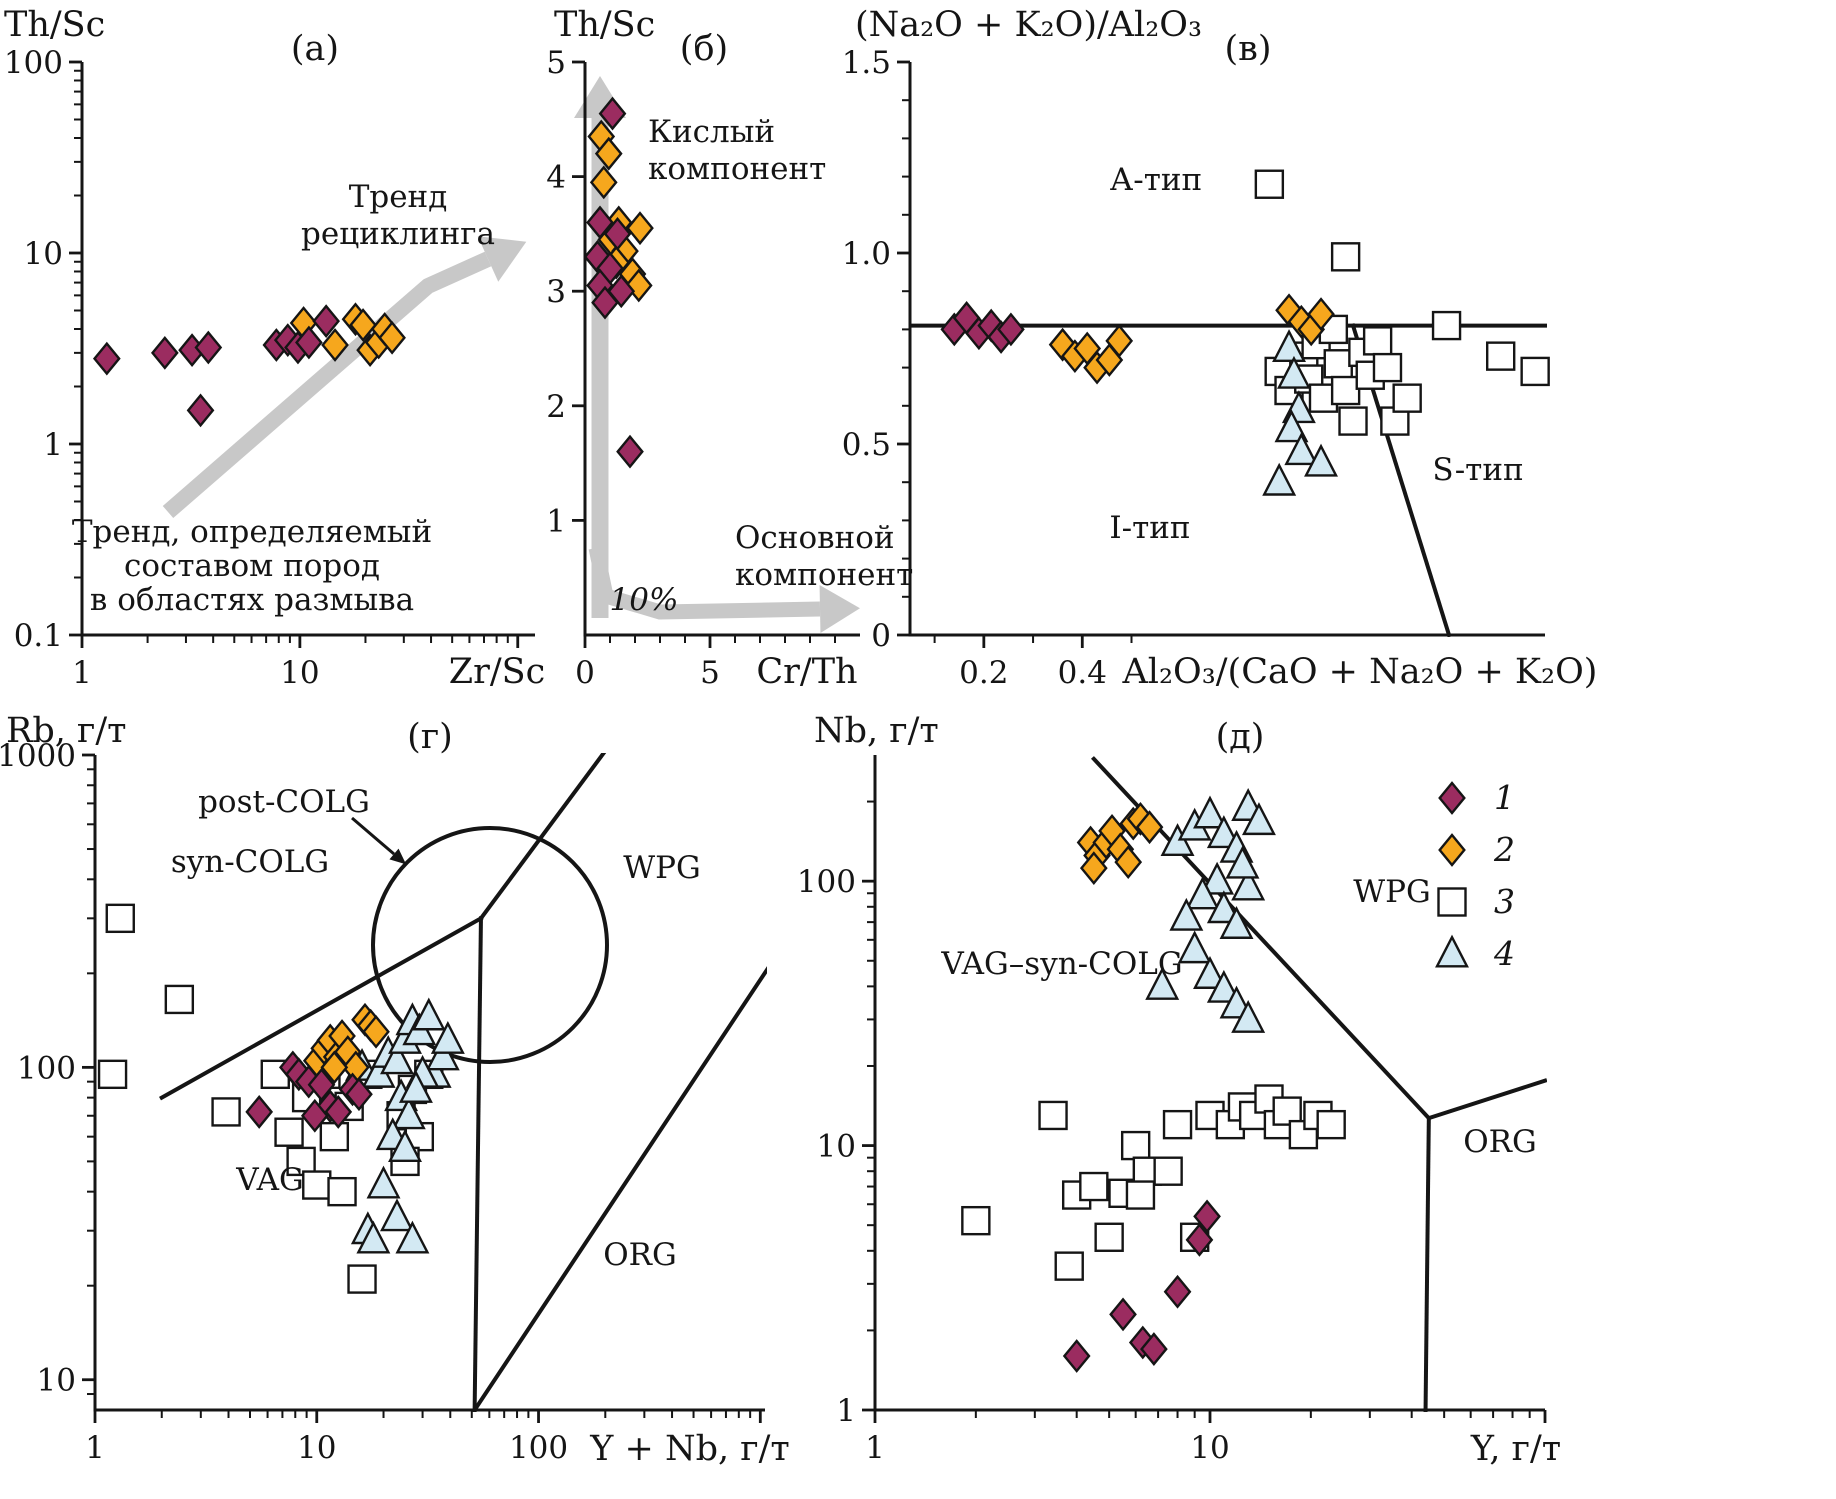 This screenshot has width=1836, height=1499. Describe the element at coordinates (284, 802) in the screenshot. I see `annotation: post-COLG` at that location.